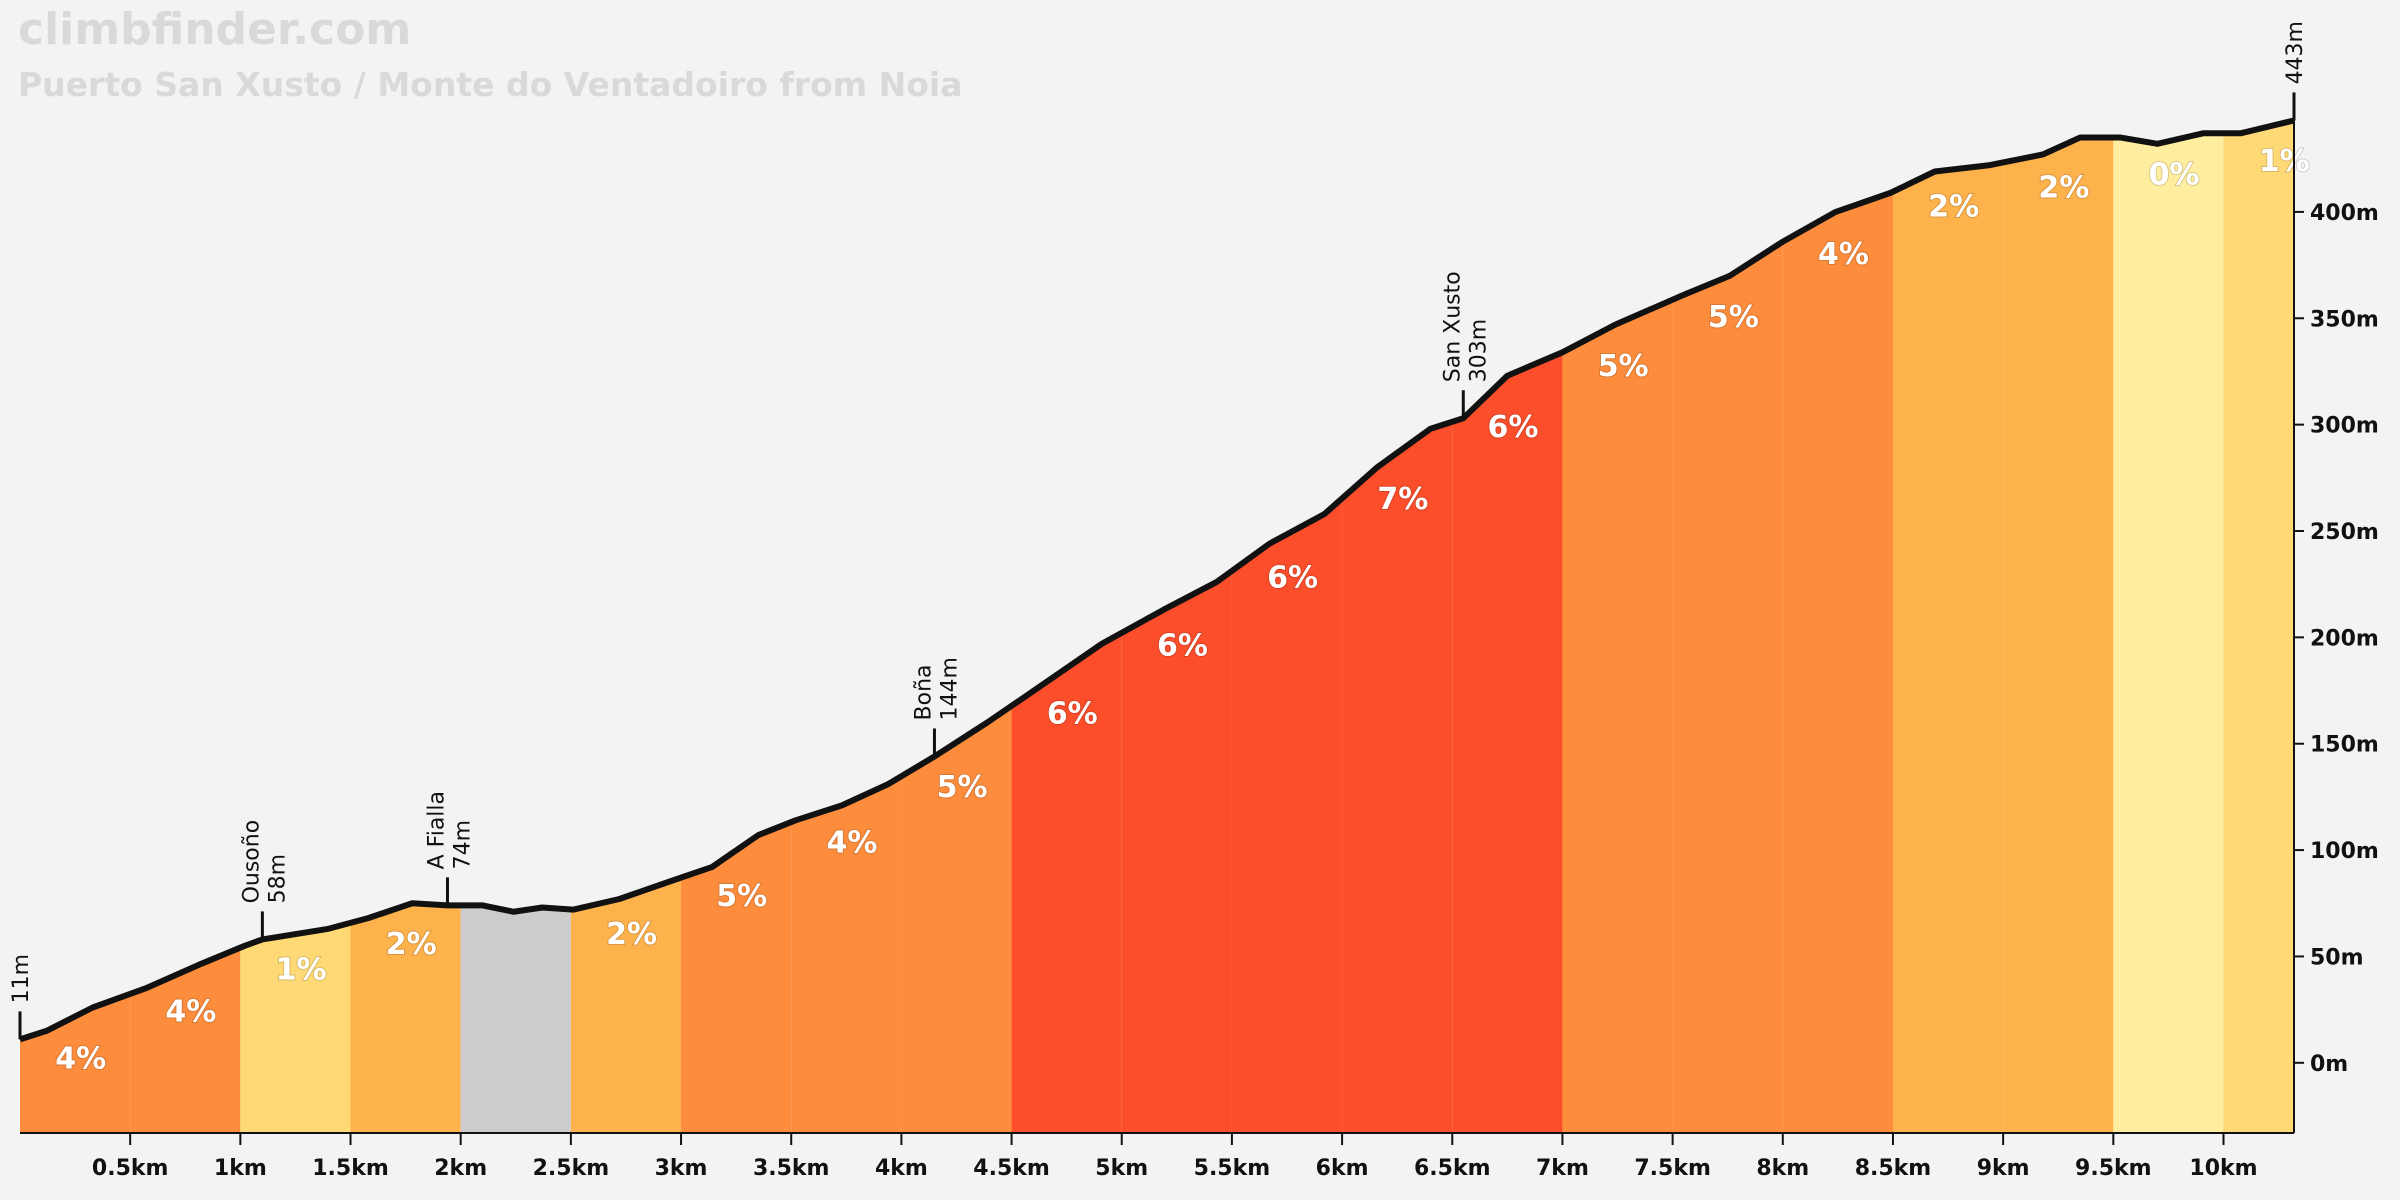  Describe the element at coordinates (1121, 1168) in the screenshot. I see `x-tick-label: 5km` at that location.